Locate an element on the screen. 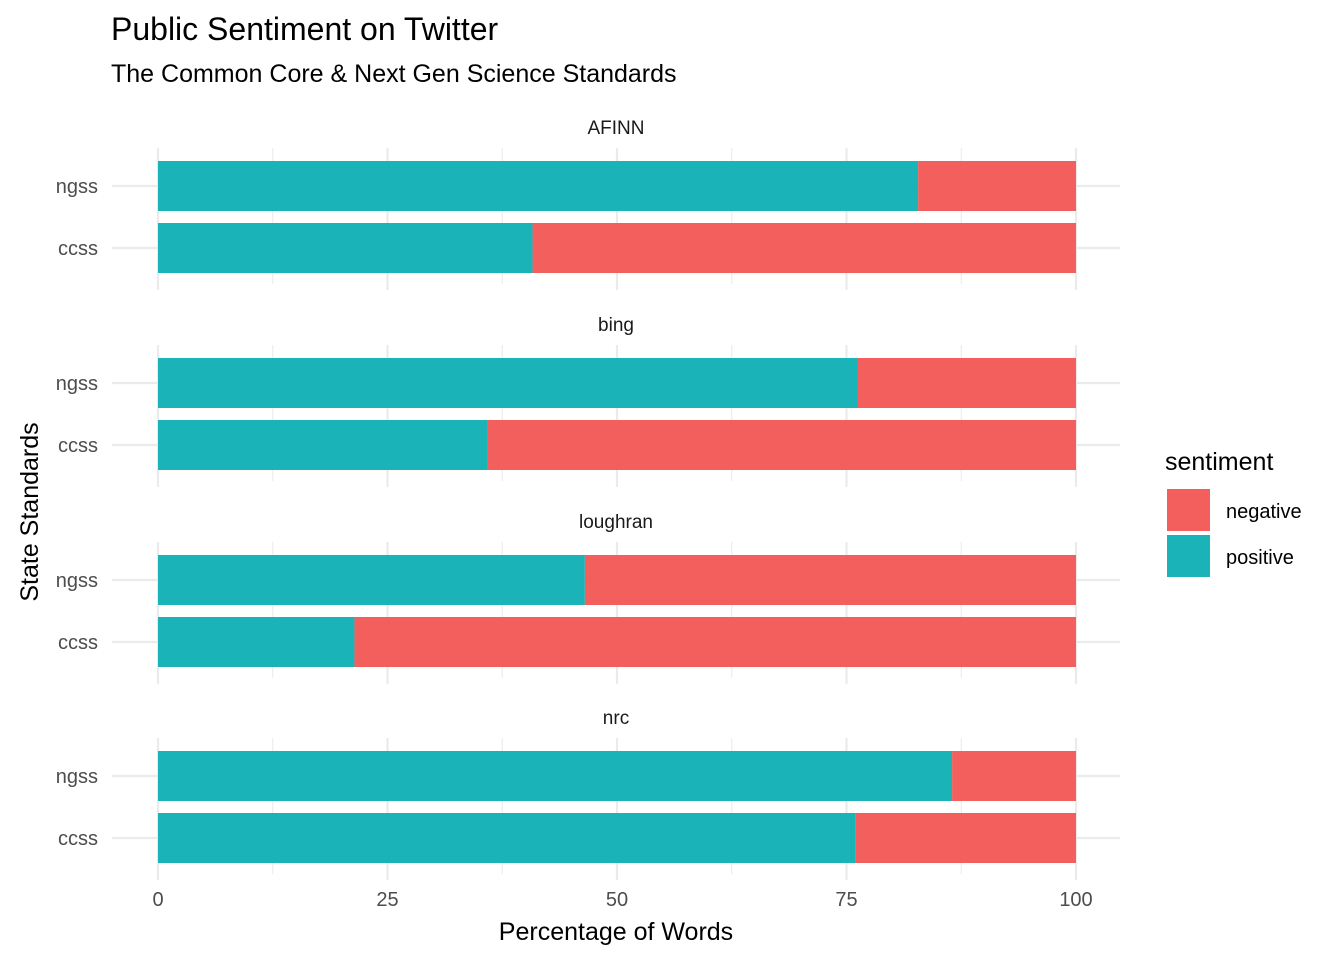 Image resolution: width=1344 pixels, height=960 pixels. chart-title: Public Sentiment on Twitter is located at coordinates (305, 29).